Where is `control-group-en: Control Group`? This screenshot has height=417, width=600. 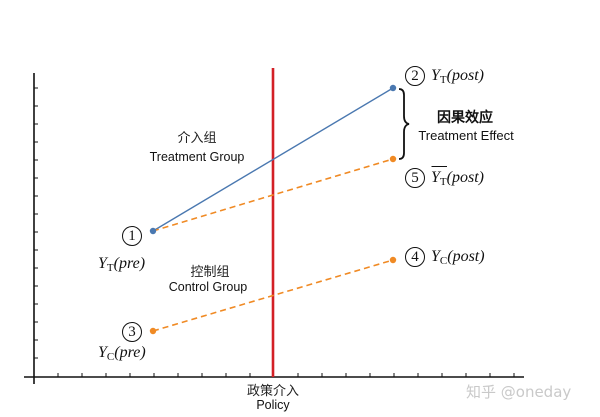 control-group-en: Control Group is located at coordinates (208, 287).